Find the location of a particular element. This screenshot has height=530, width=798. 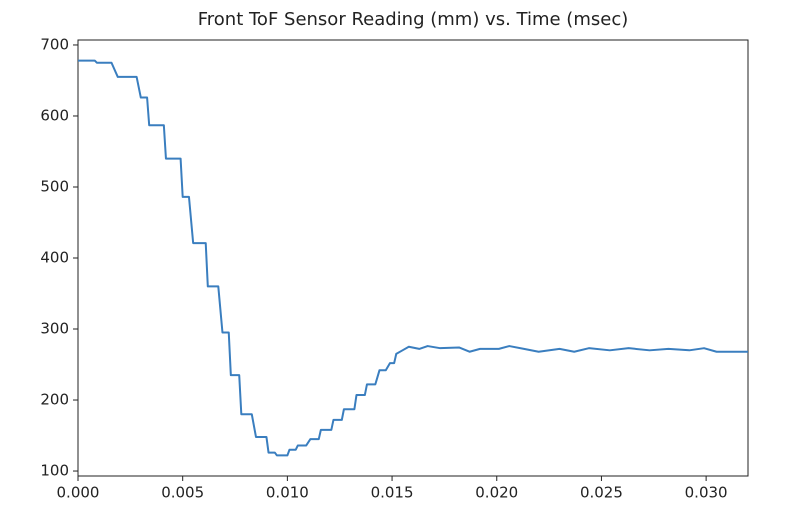

x-tick-label: 0.020 is located at coordinates (496, 493).